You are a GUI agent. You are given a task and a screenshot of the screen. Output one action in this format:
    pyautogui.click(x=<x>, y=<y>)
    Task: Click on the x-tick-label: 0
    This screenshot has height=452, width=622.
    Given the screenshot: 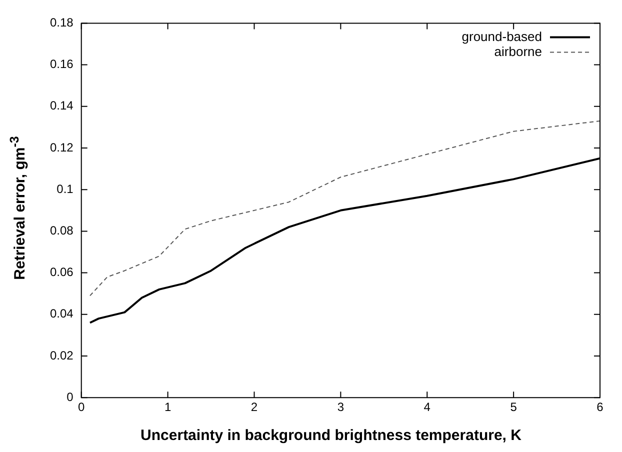 What is the action you would take?
    pyautogui.click(x=82, y=407)
    